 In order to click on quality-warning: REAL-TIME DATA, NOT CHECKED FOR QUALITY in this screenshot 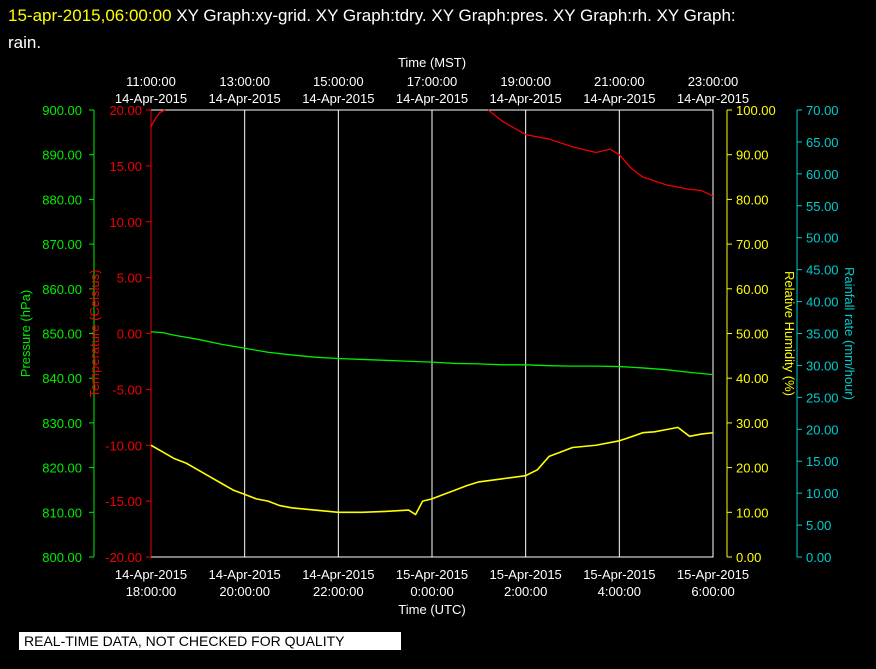, I will do `click(210, 641)`.